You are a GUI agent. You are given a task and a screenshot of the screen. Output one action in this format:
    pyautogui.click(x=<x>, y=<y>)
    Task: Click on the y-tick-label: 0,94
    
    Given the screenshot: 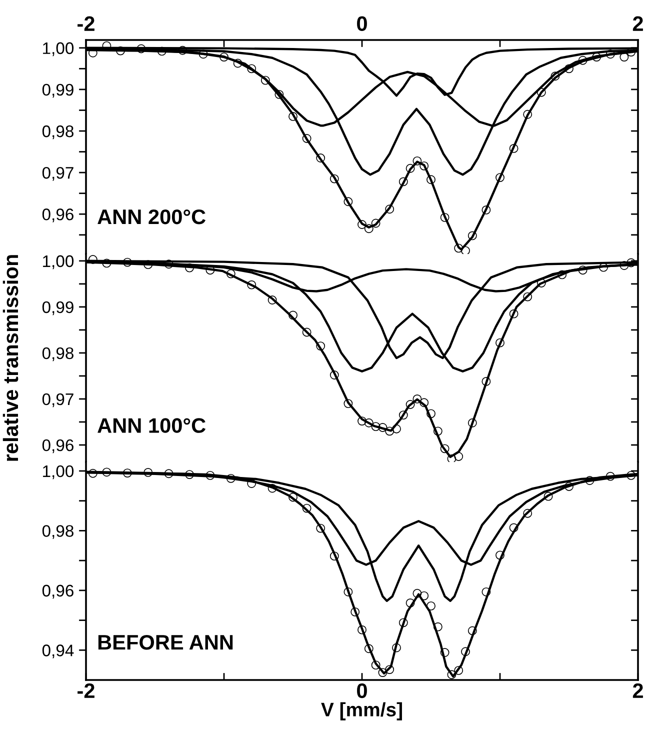 What is the action you would take?
    pyautogui.click(x=58, y=651)
    